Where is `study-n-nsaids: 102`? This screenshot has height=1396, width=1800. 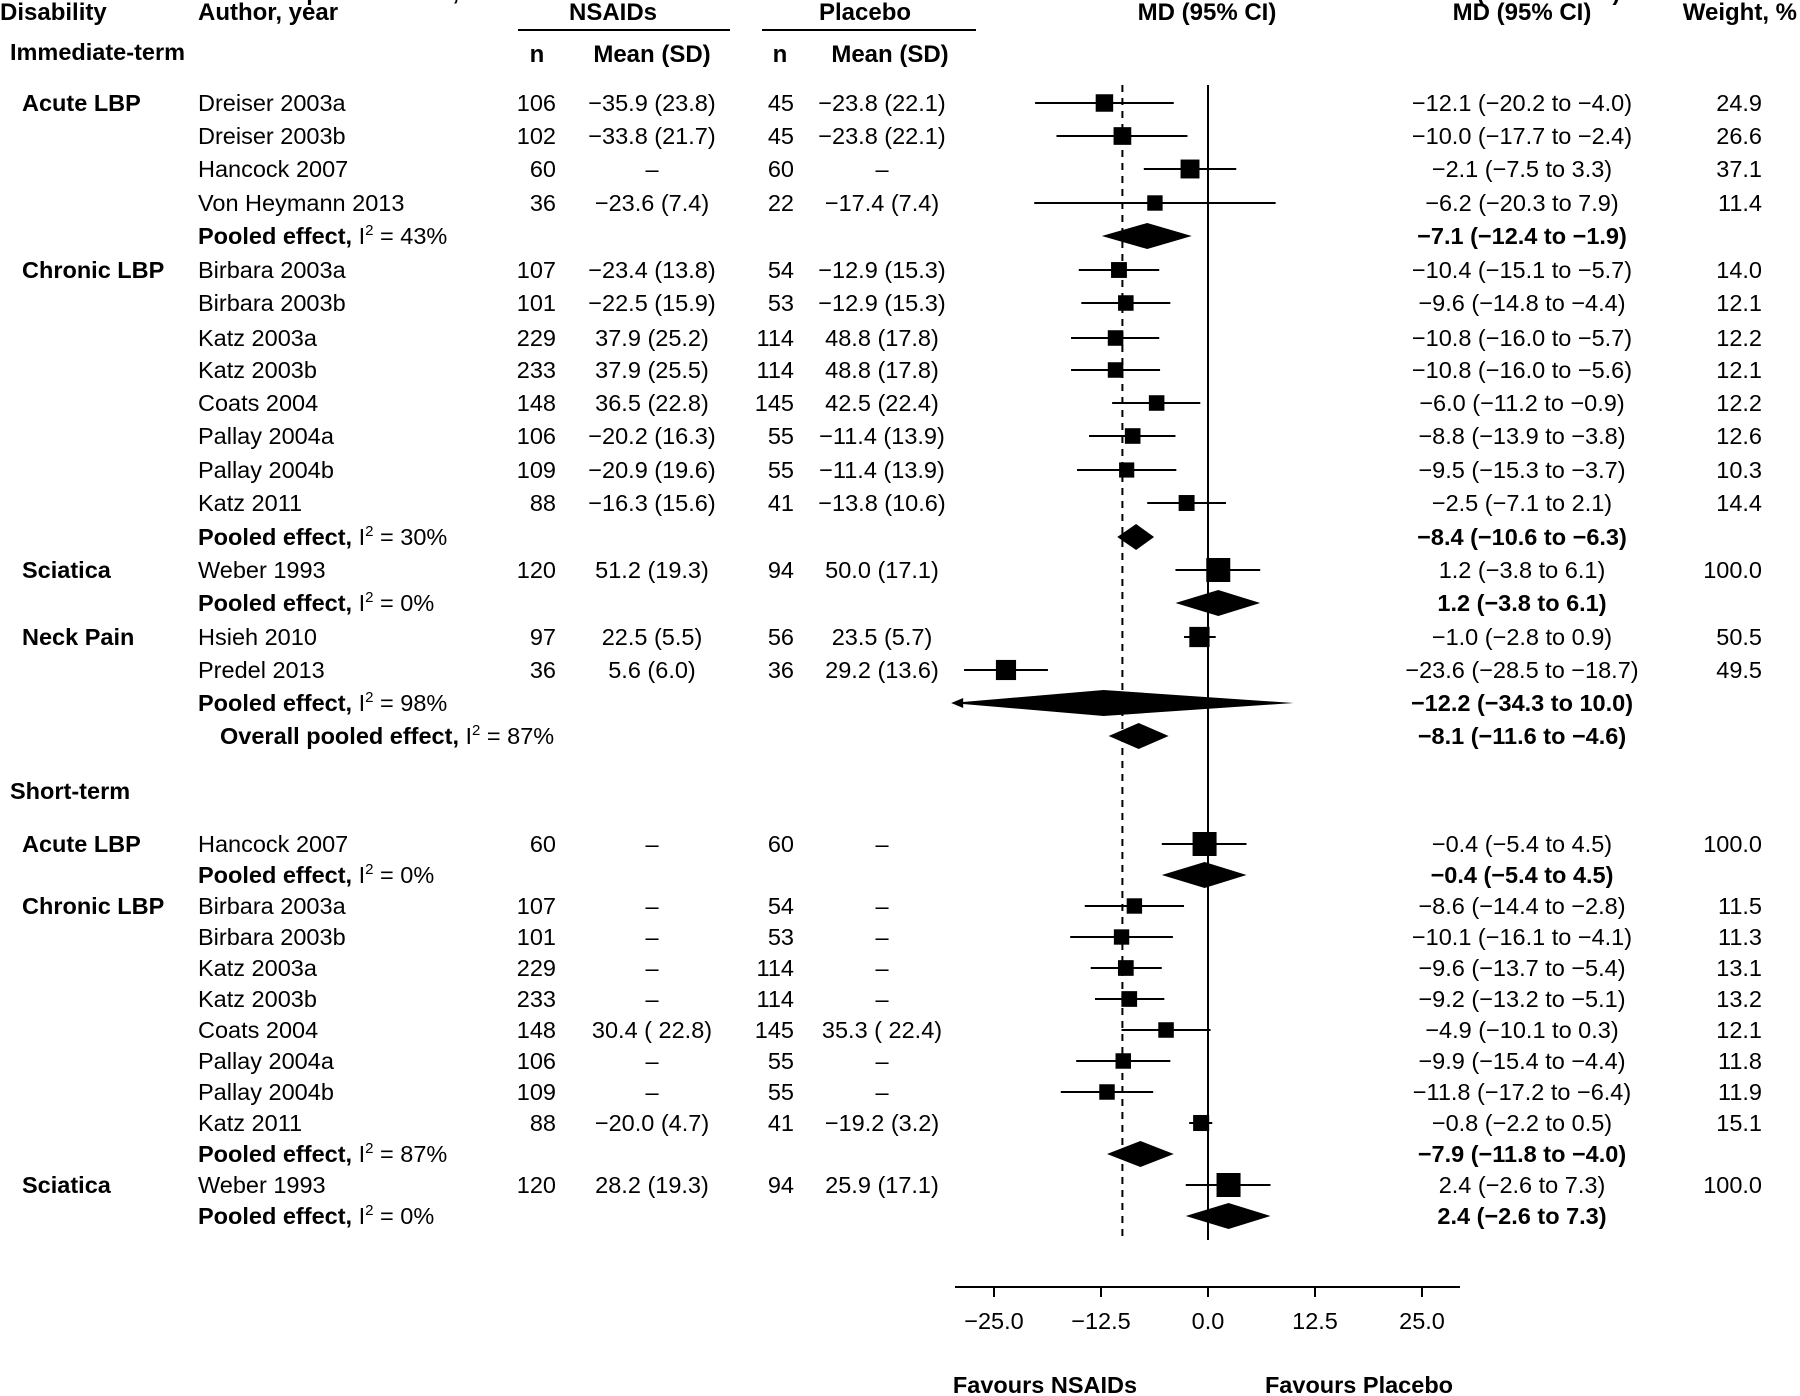
study-n-nsaids: 102 is located at coordinates (536, 136).